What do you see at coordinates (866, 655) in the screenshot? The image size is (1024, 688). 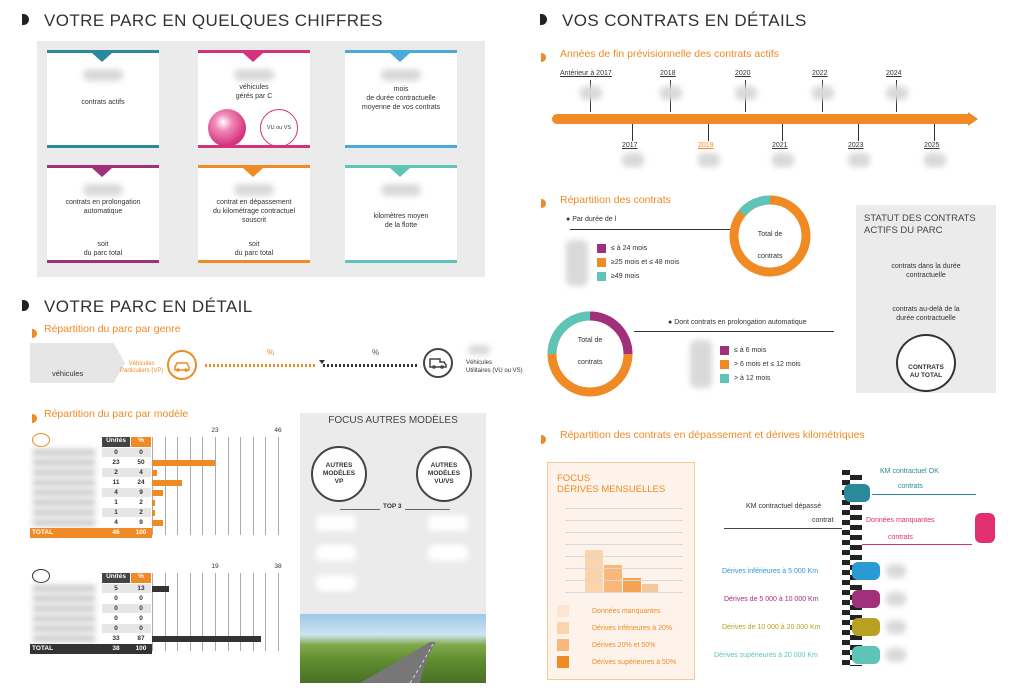 I see `car-derive-icon` at bounding box center [866, 655].